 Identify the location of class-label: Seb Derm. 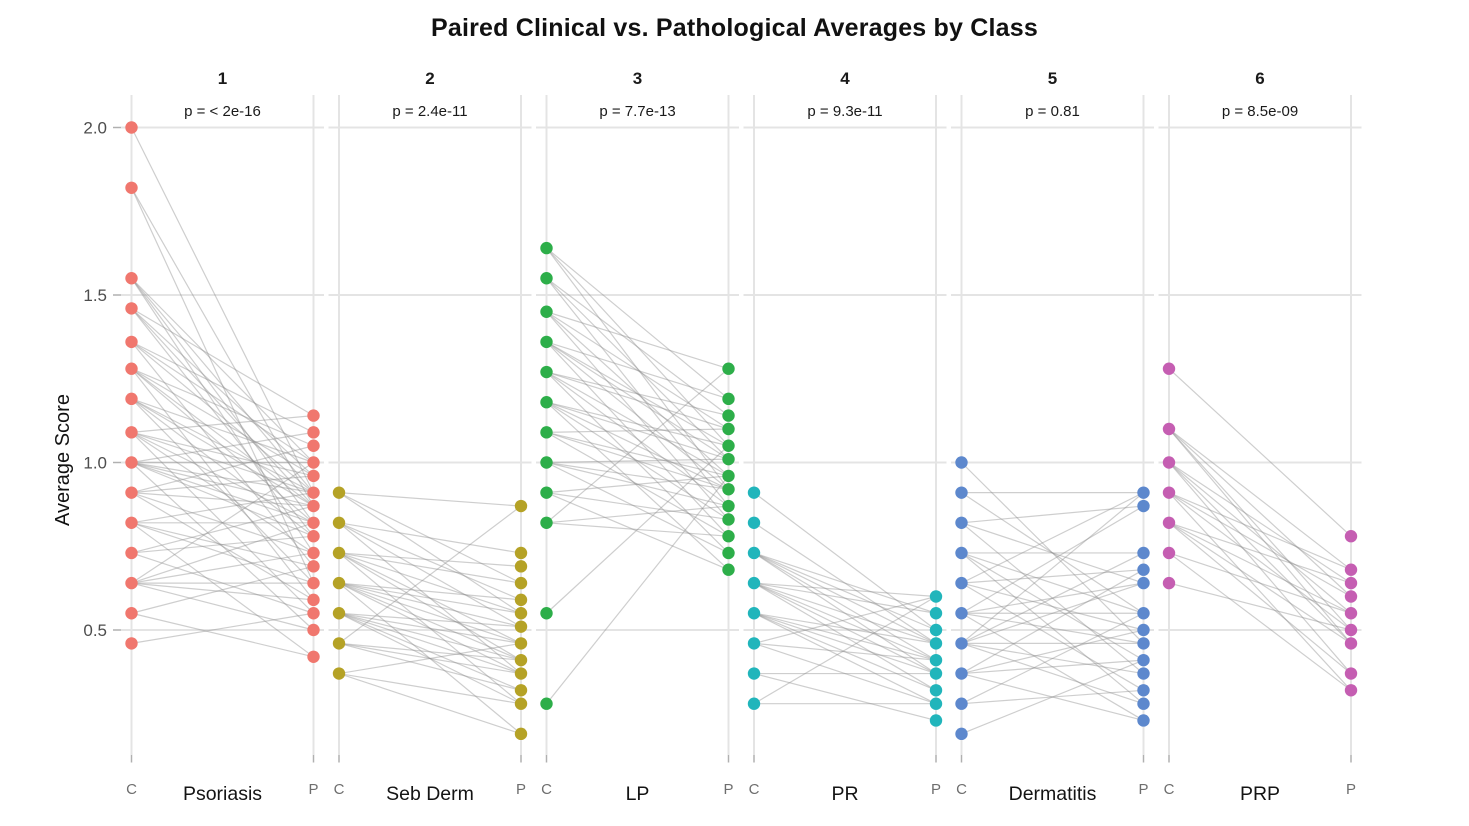
(430, 794).